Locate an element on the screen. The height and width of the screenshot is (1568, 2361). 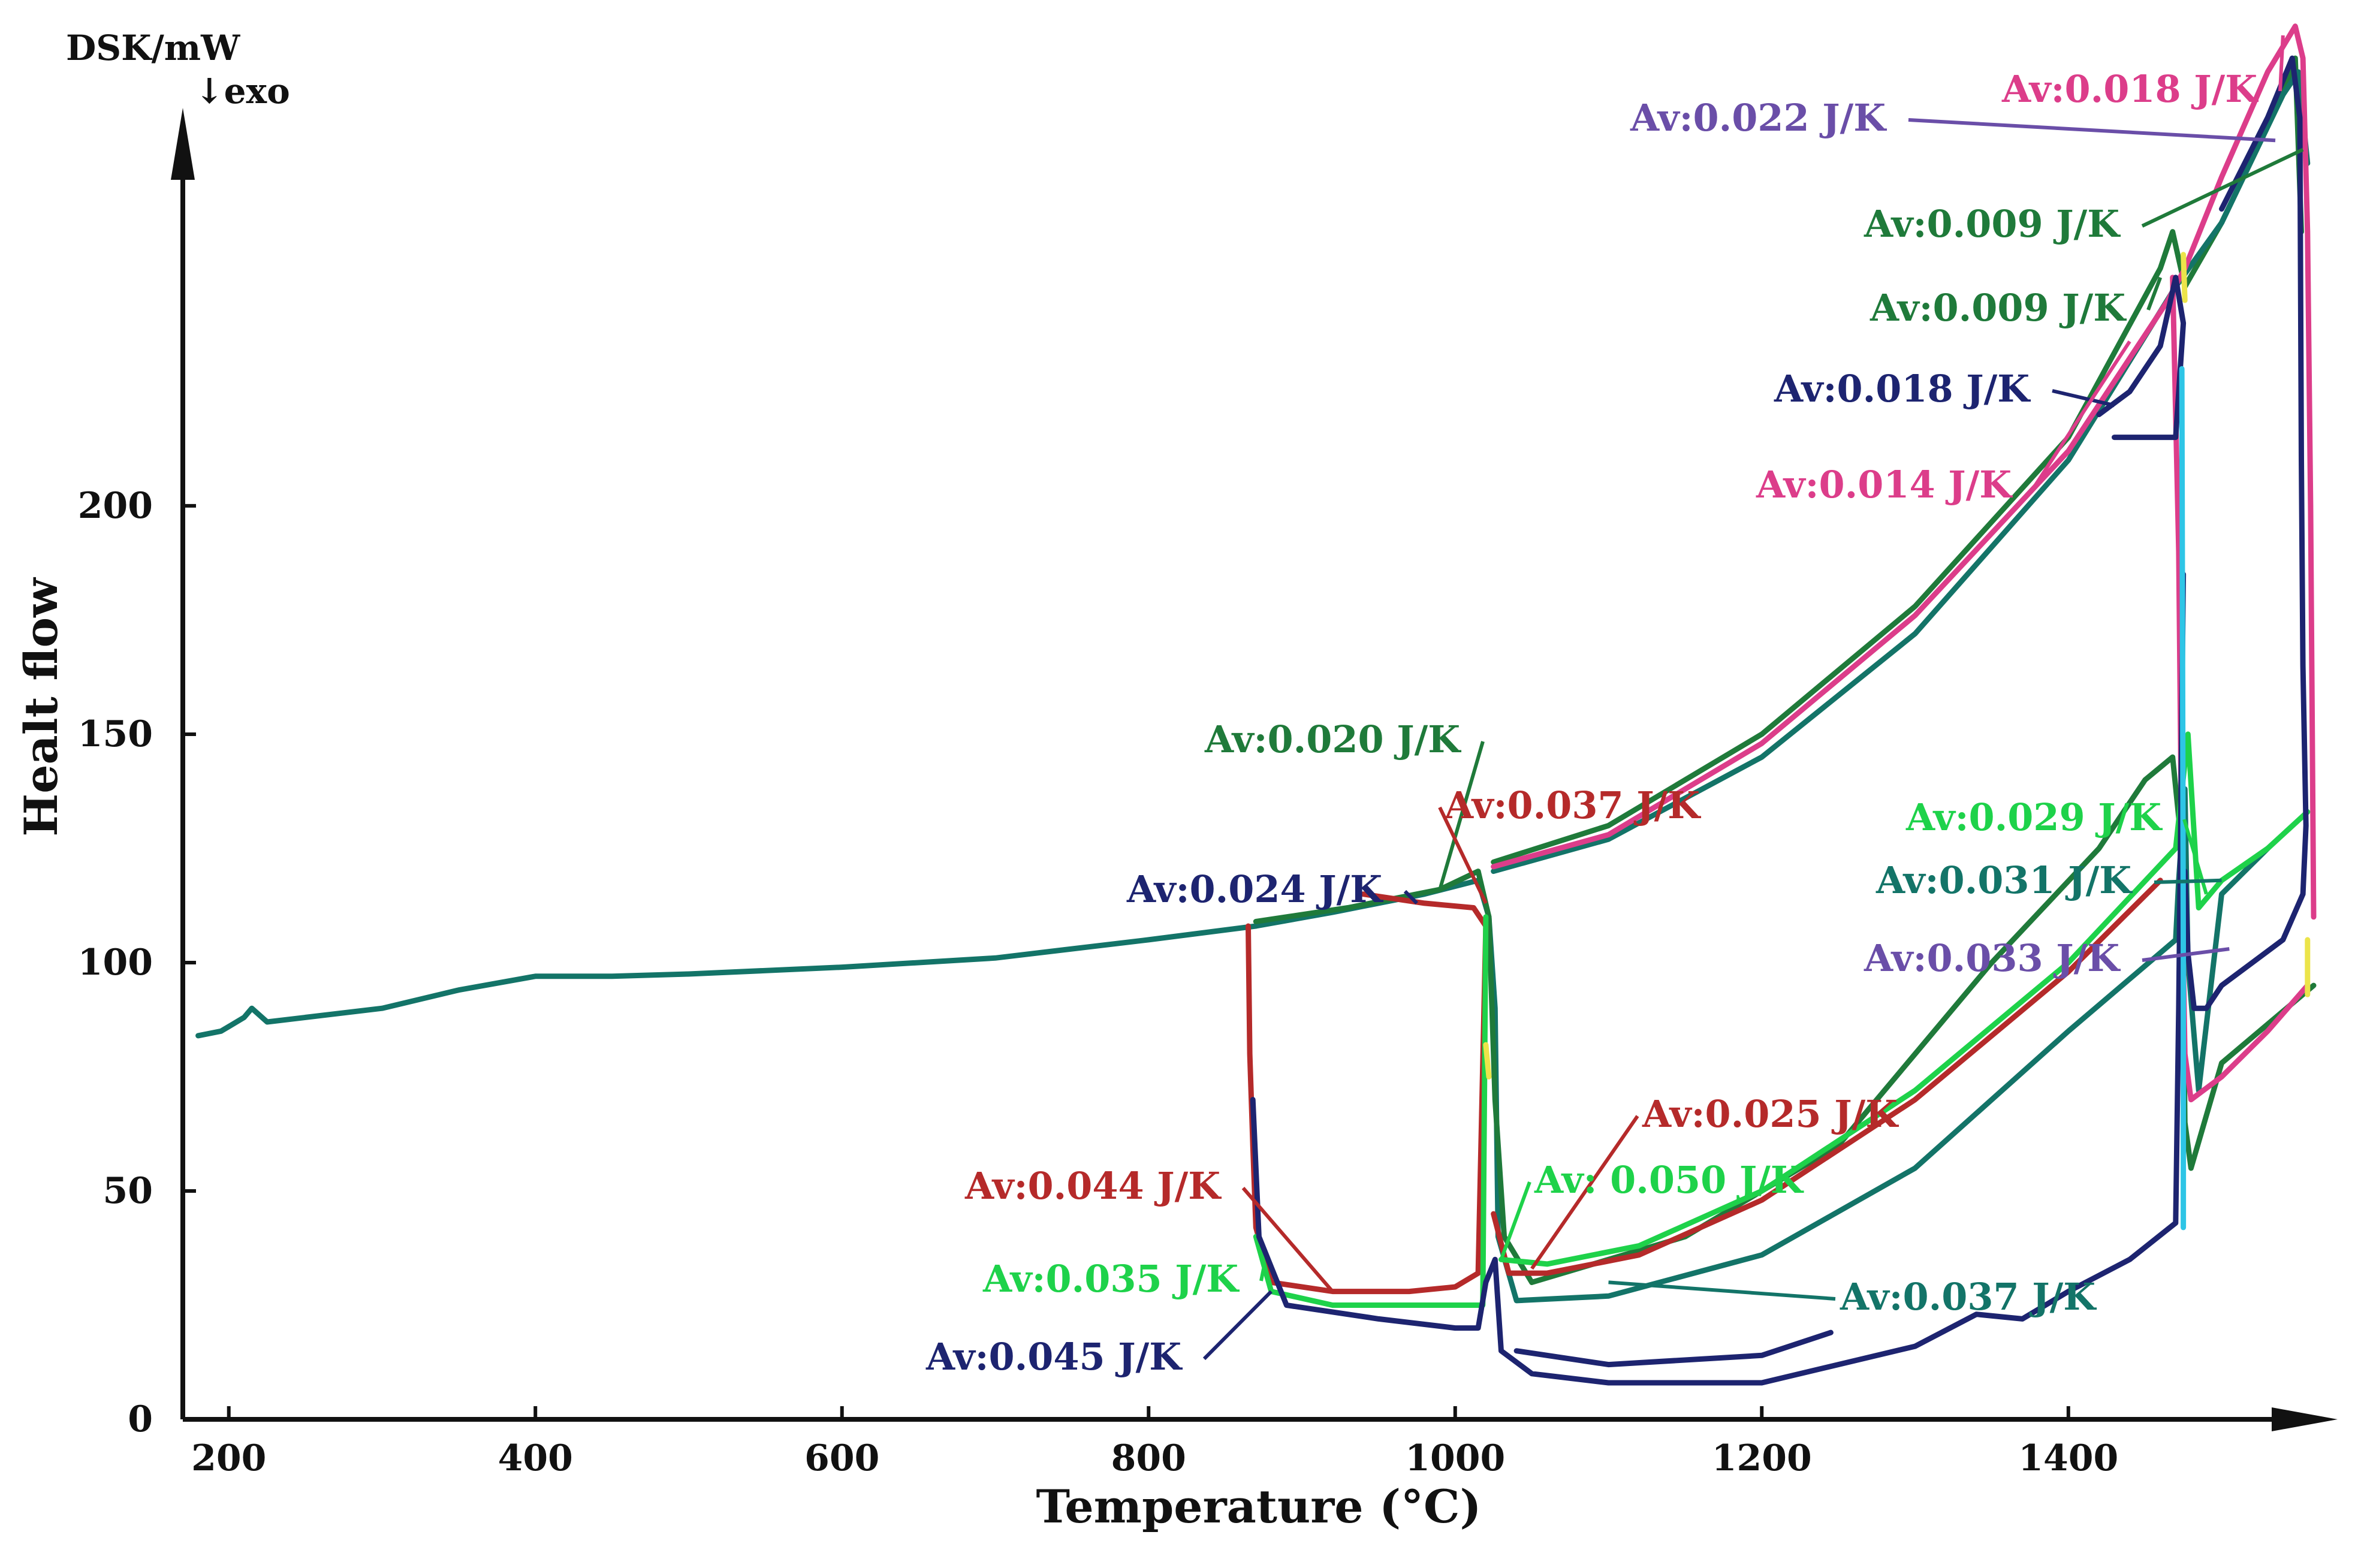
y-axis-arrow is located at coordinates (183, 144).